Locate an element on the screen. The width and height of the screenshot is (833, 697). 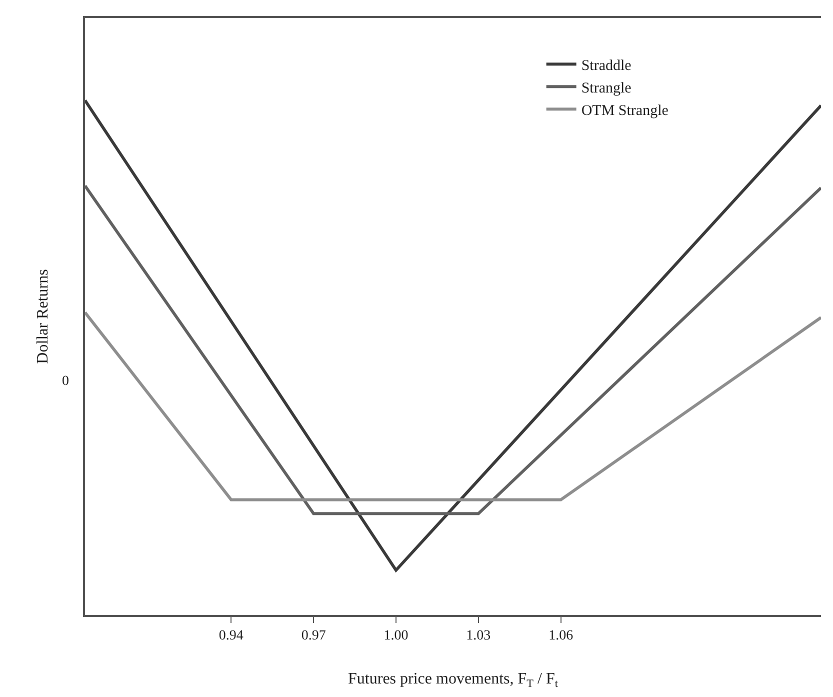
x-tick-label: 1.06 is located at coordinates (561, 636).